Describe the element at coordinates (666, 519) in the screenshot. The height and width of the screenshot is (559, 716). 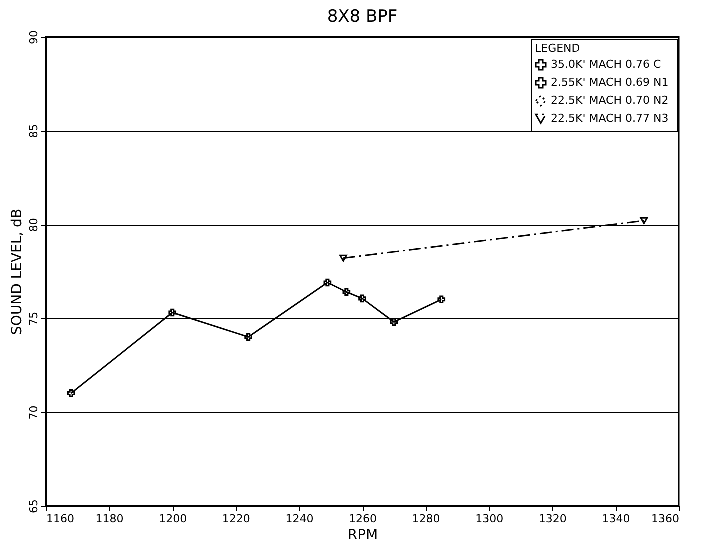
I see `x-tick-label: 1360` at that location.